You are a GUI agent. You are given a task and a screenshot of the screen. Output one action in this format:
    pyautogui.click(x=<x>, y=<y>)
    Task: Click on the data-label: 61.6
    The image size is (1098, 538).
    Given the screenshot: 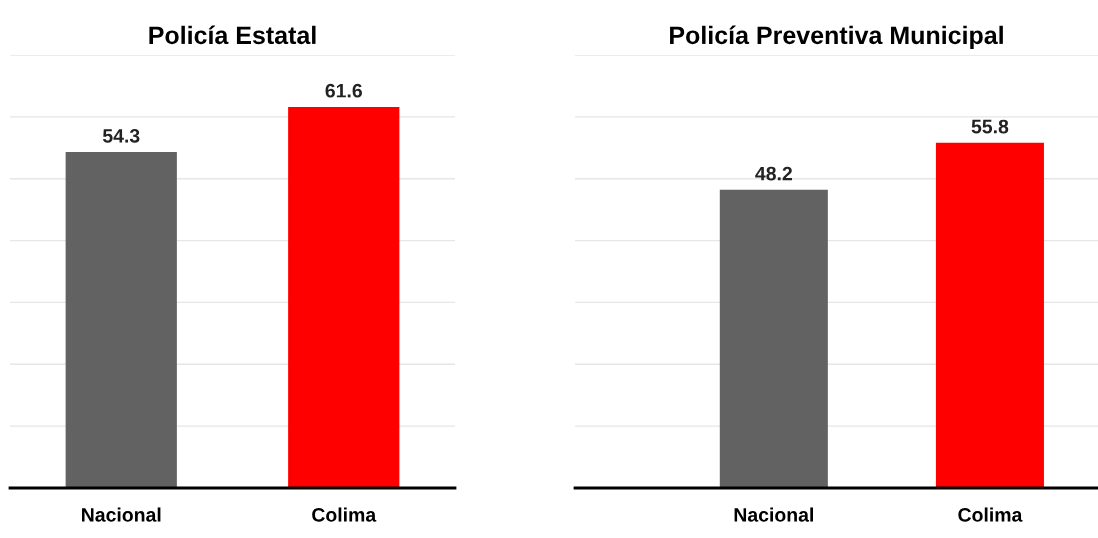 What is the action you would take?
    pyautogui.click(x=343, y=90)
    